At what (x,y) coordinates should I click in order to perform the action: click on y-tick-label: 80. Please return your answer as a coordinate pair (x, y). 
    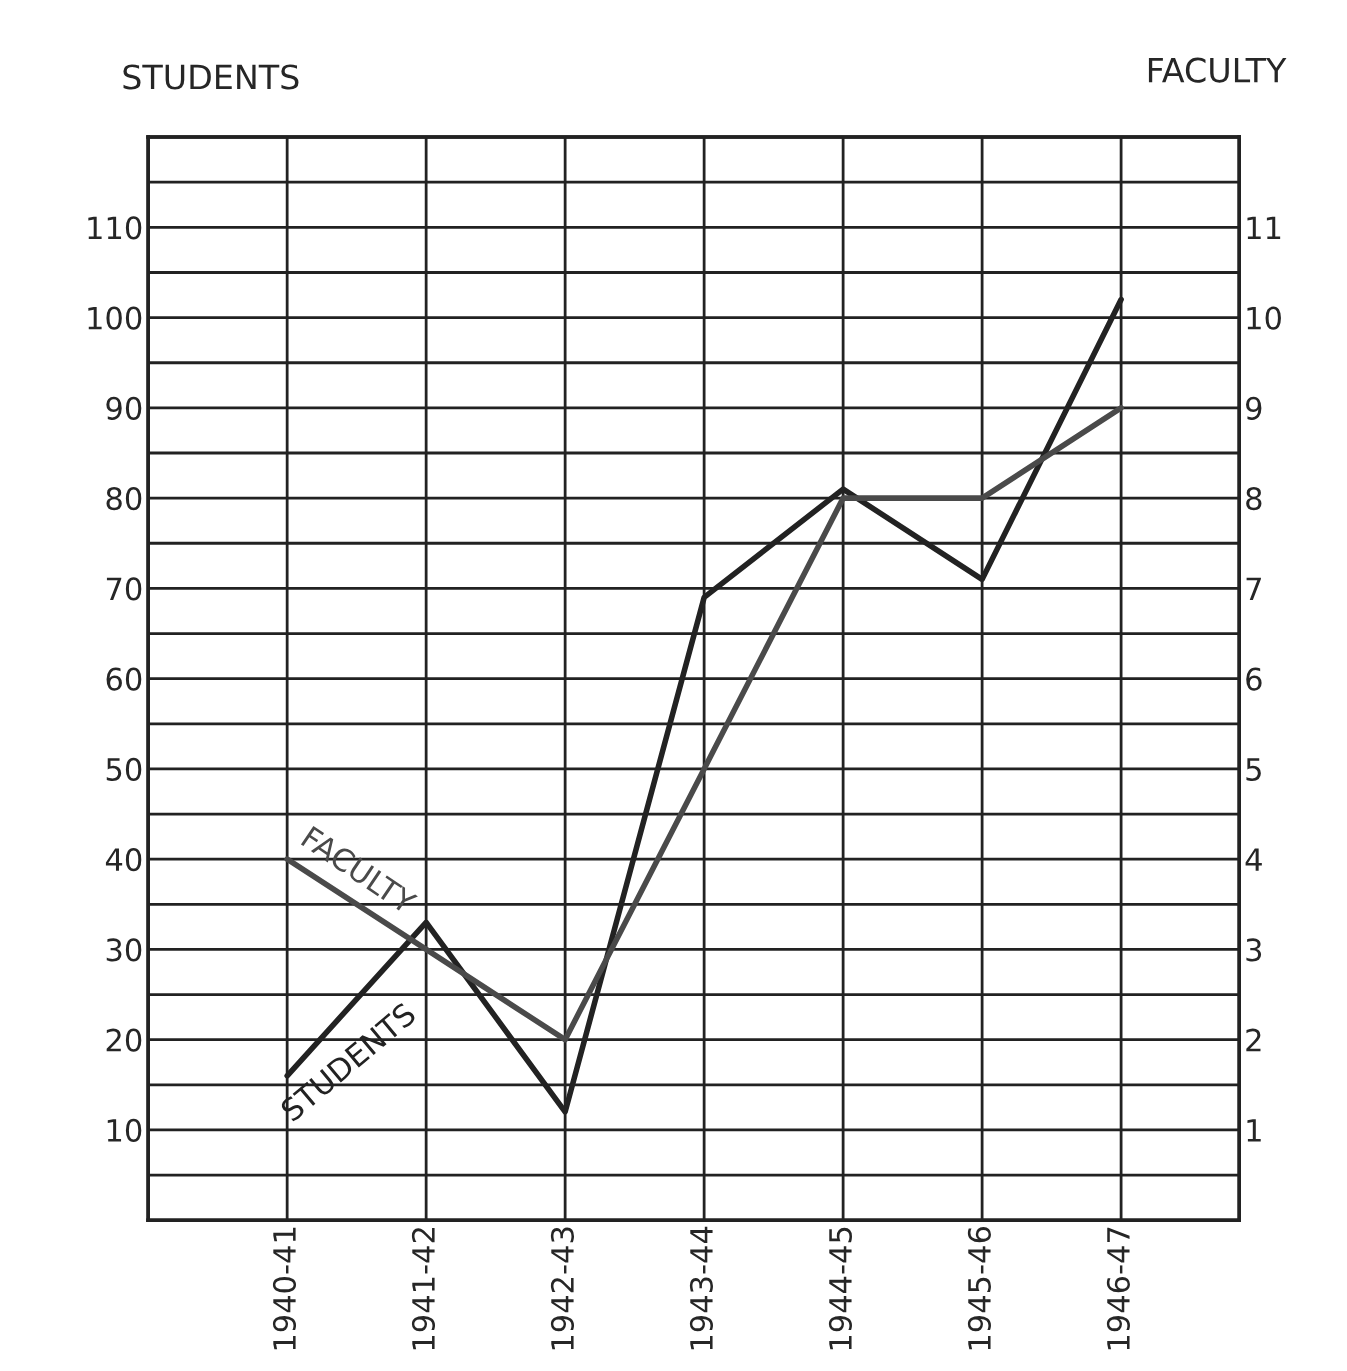
    Looking at the image, I should click on (124, 499).